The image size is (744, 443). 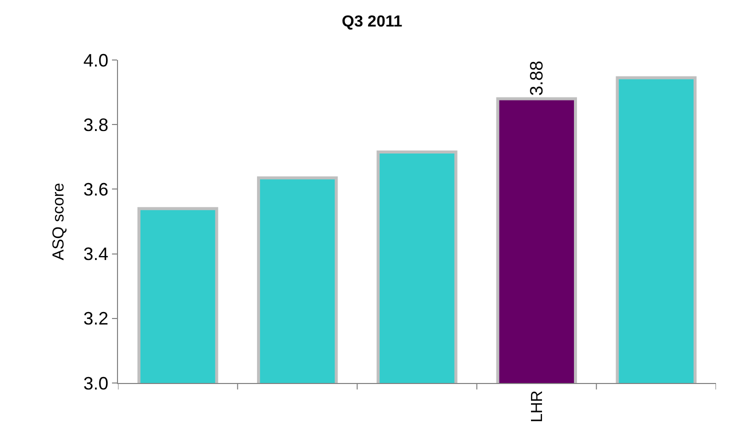 I want to click on y-tick-label: 3.8, so click(x=95, y=124).